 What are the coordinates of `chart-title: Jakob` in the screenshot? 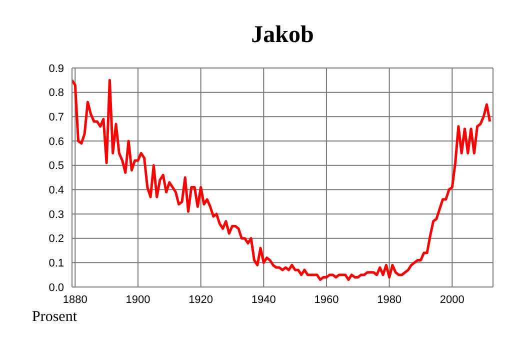 It's located at (282, 35).